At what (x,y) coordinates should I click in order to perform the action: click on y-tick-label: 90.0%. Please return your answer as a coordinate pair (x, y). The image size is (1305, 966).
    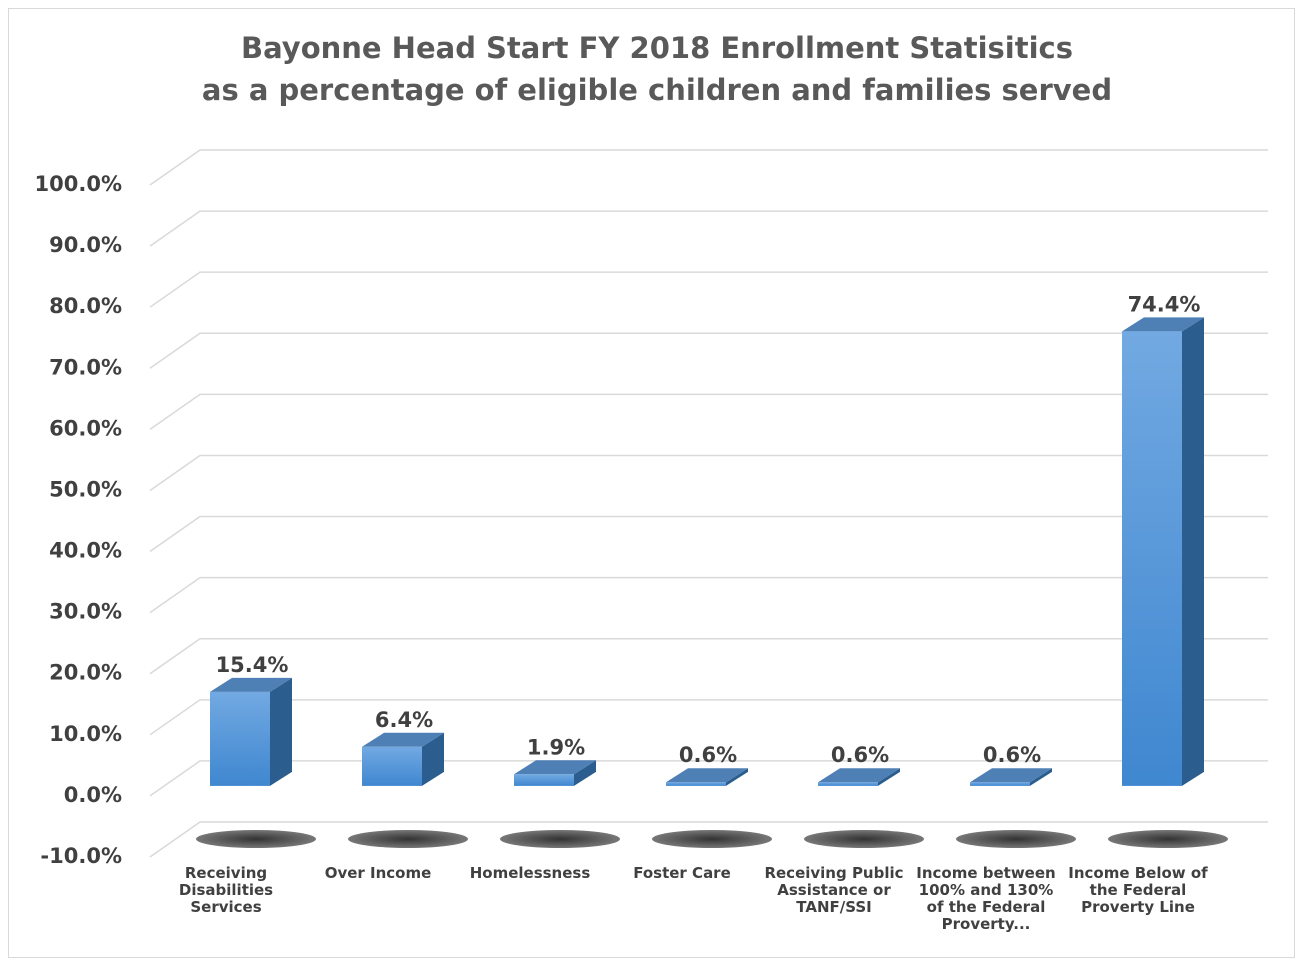
    Looking at the image, I should click on (85, 245).